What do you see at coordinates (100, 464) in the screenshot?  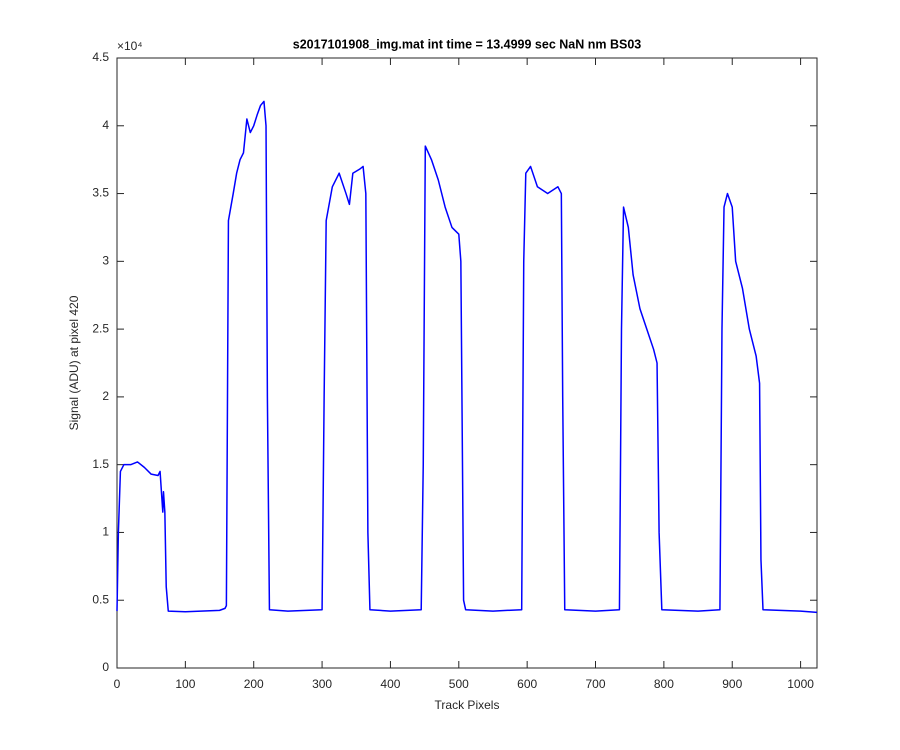 I see `y-tick-label: 1.5` at bounding box center [100, 464].